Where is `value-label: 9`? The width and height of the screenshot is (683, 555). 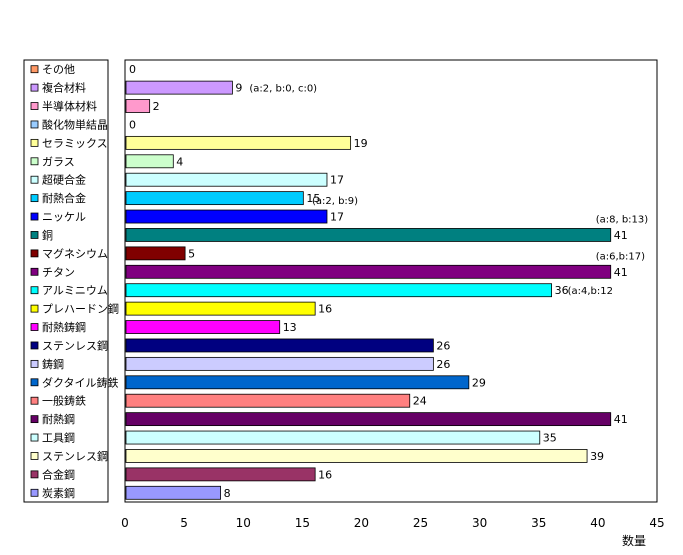 value-label: 9 is located at coordinates (238, 88).